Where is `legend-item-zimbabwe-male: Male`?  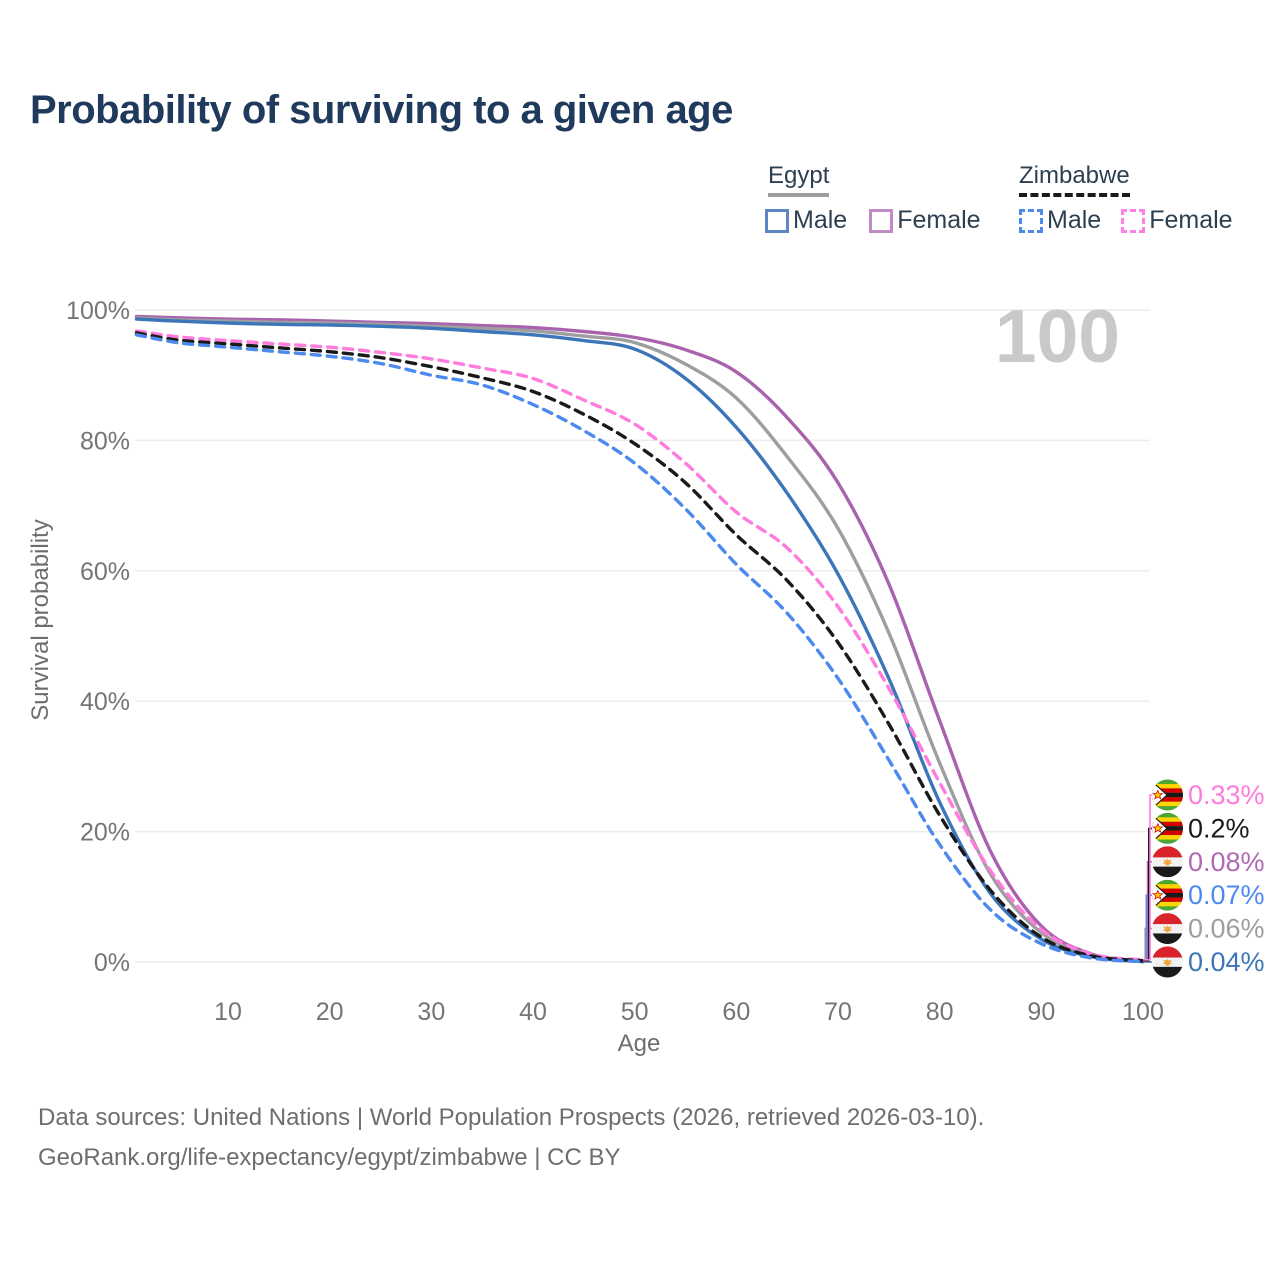
legend-item-zimbabwe-male: Male is located at coordinates (1060, 220).